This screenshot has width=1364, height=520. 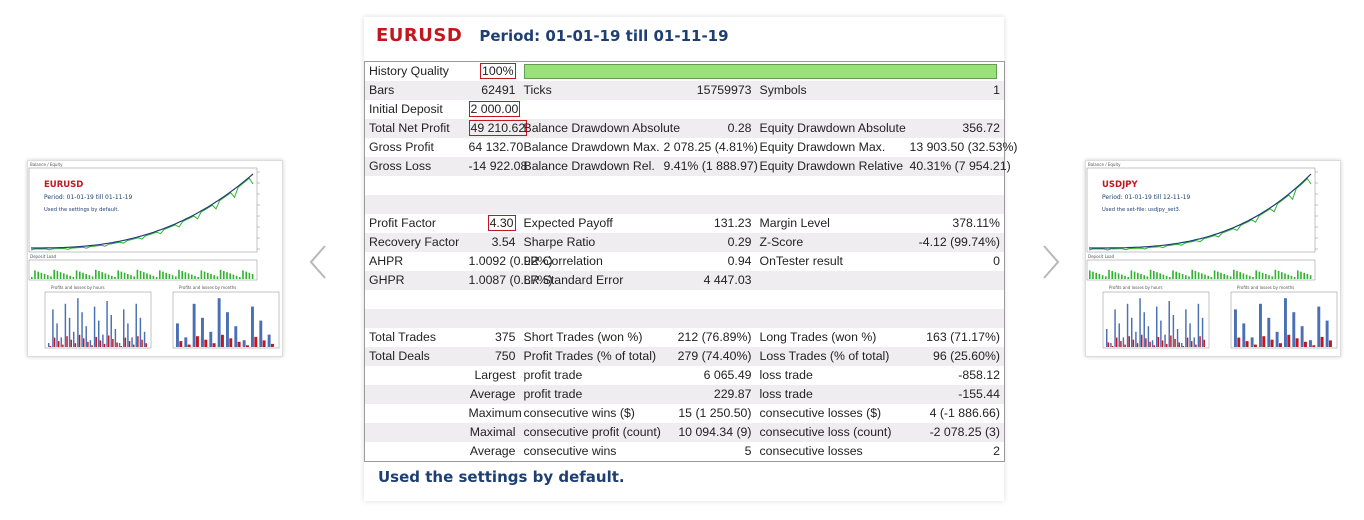 I want to click on report-cell: 2 078.25 (4.81%), so click(x=709, y=147).